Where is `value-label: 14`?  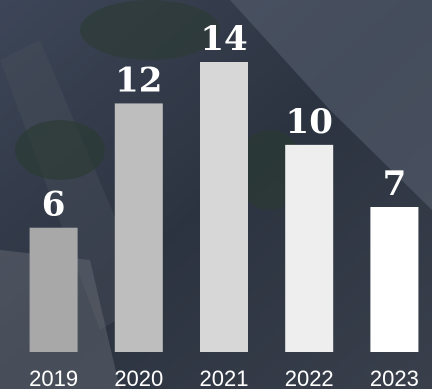 value-label: 14 is located at coordinates (223, 39).